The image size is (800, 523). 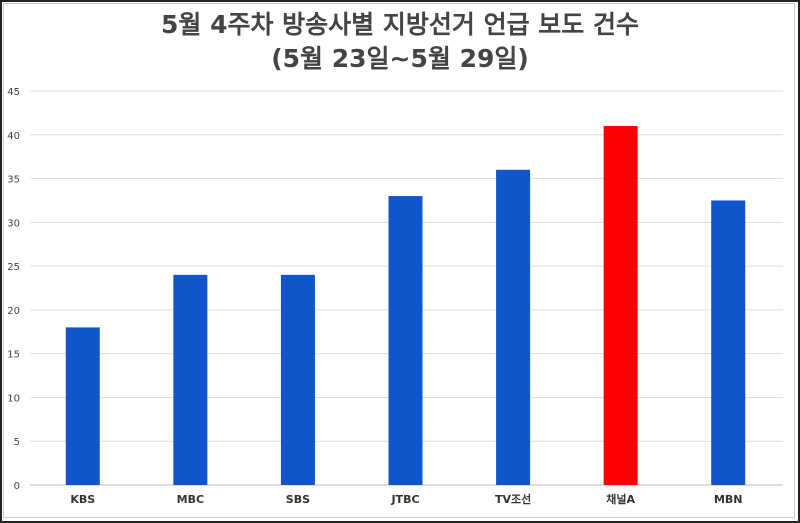 I want to click on chart-subtitle: (5월 23일~5월 29일), so click(x=400, y=58).